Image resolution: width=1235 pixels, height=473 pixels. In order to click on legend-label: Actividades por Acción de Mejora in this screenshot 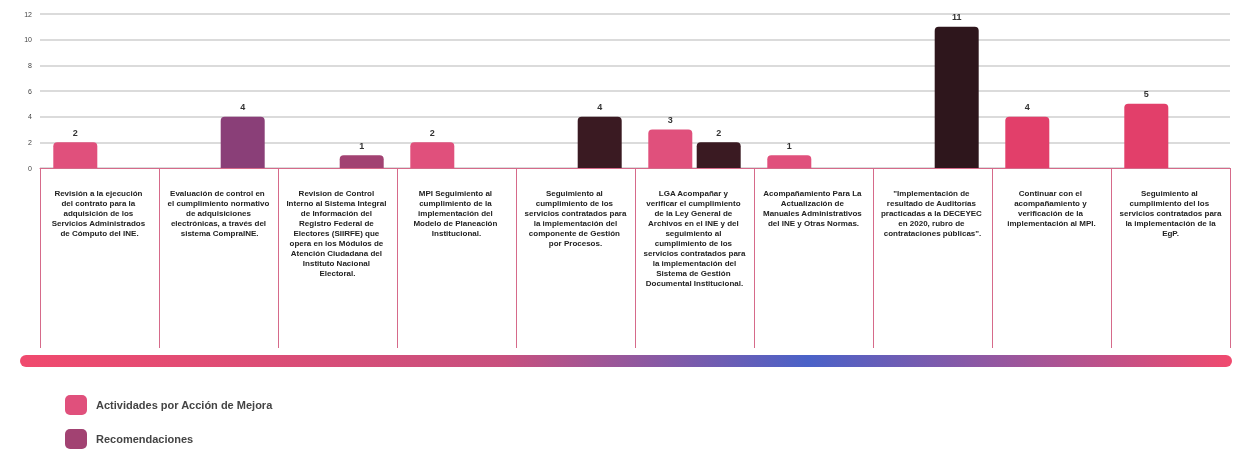, I will do `click(185, 405)`.